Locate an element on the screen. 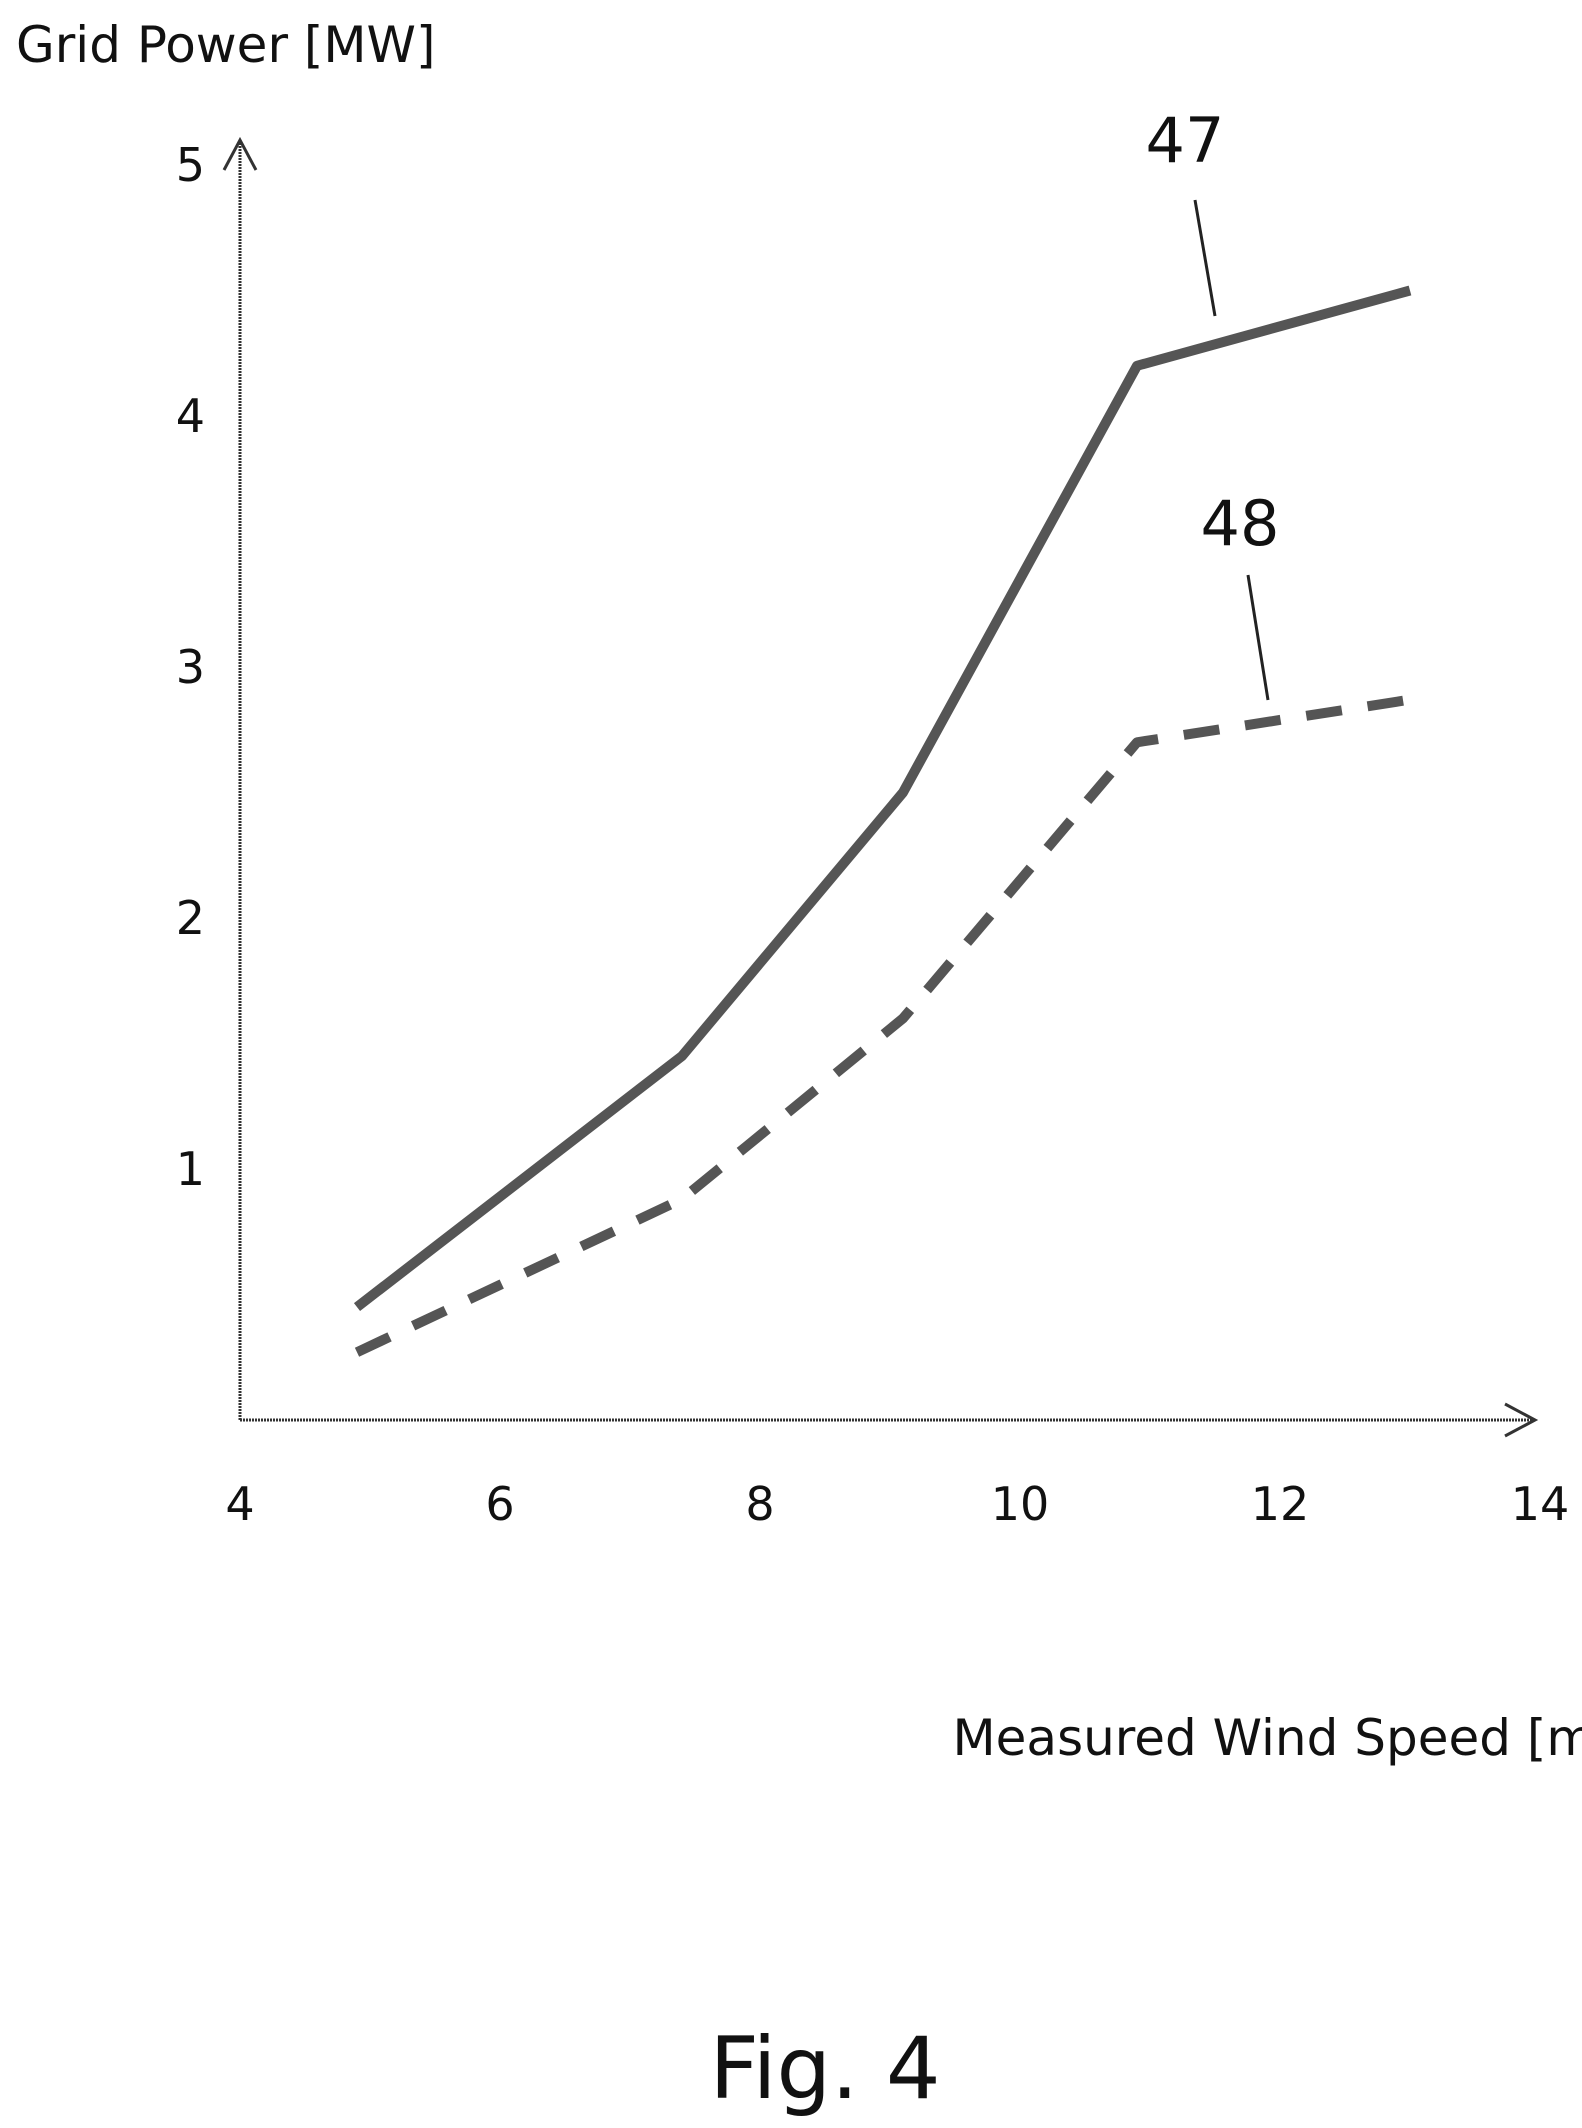 The width and height of the screenshot is (1582, 2128). y-axis-title: Grid Power [MW] is located at coordinates (225, 45).